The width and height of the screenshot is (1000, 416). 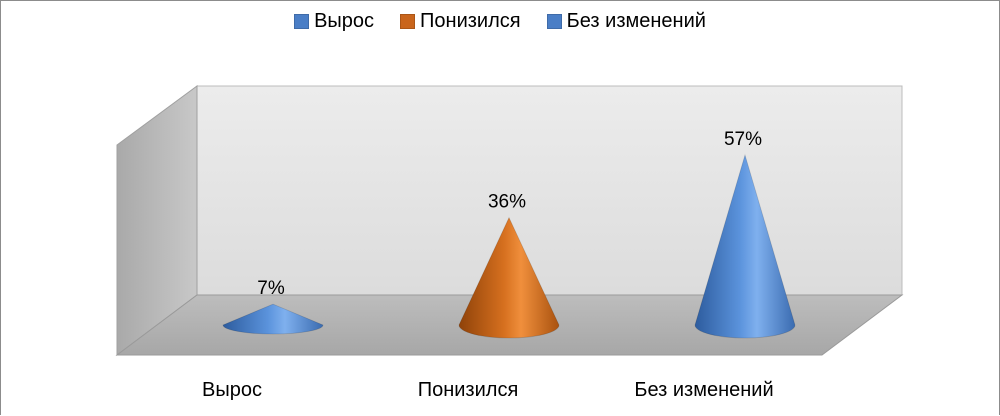 What do you see at coordinates (344, 21) in the screenshot?
I see `legend-label-vyros: Вырос` at bounding box center [344, 21].